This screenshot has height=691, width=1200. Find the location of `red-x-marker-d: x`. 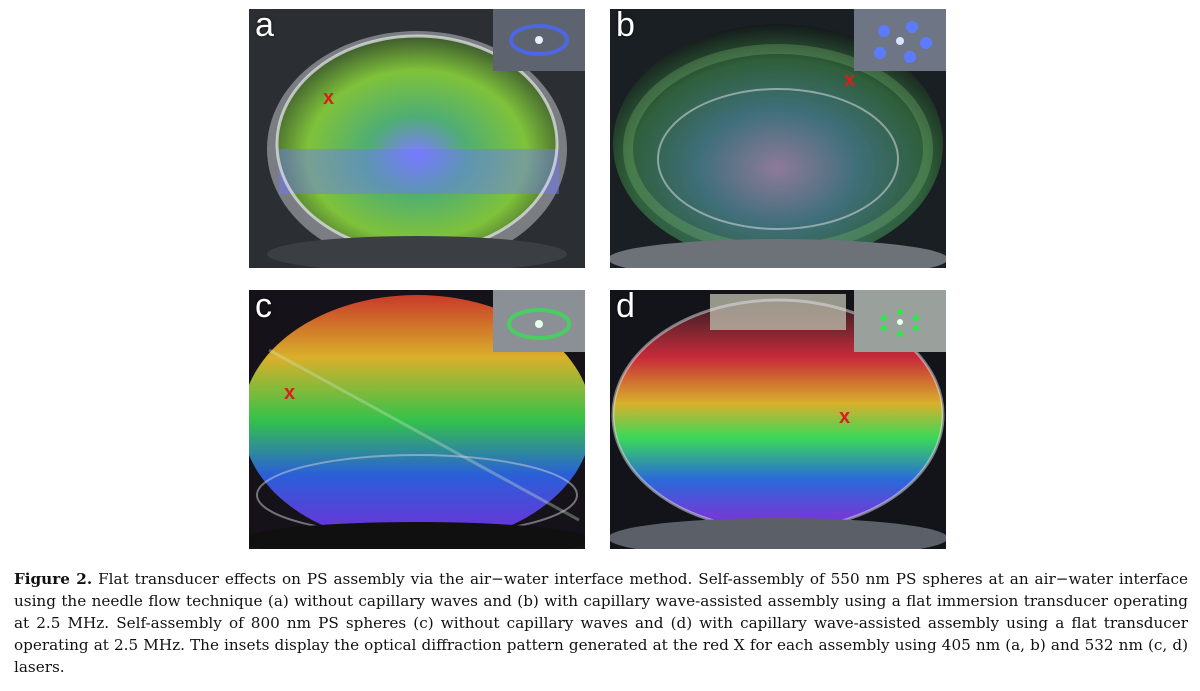

red-x-marker-d: x is located at coordinates (845, 417).